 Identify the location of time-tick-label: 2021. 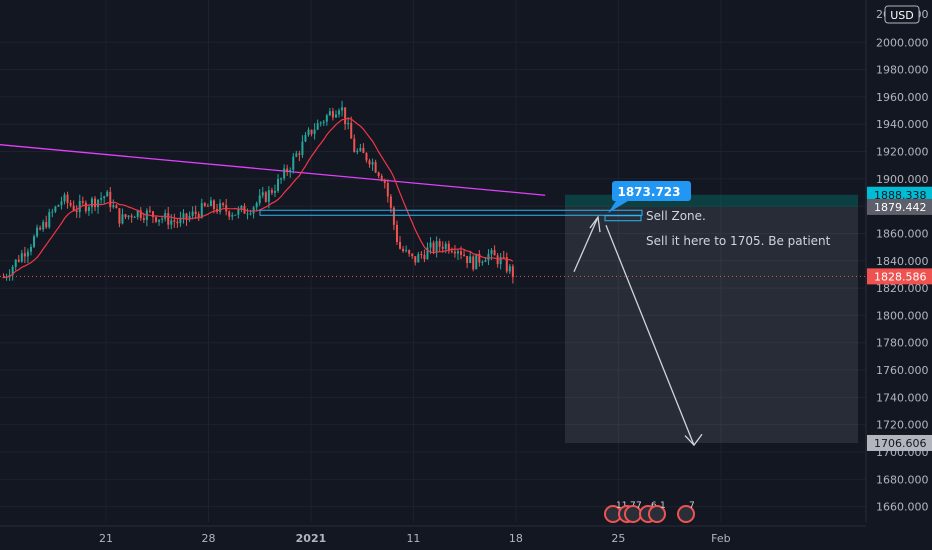
(311, 538).